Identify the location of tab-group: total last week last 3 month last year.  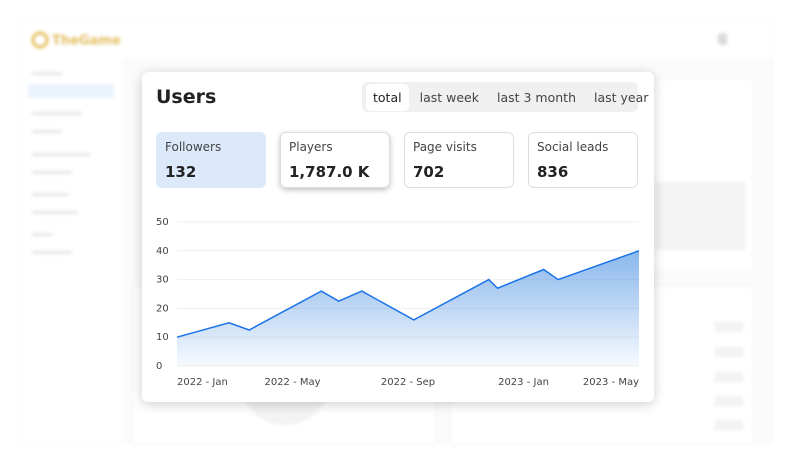
(505, 97).